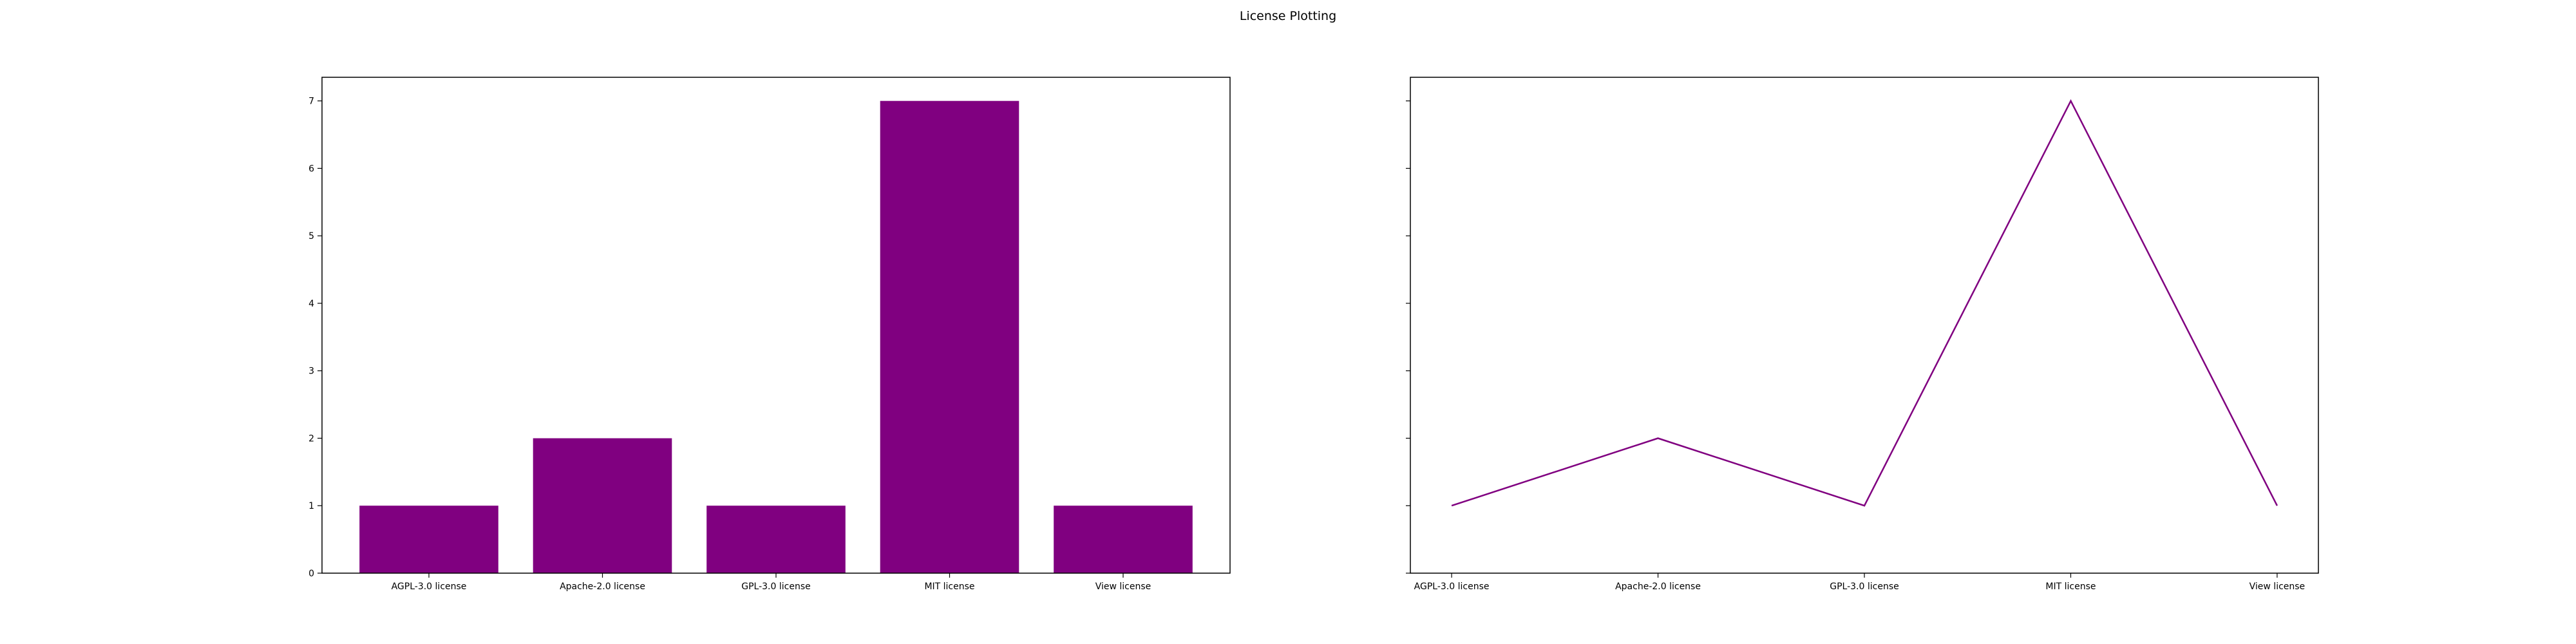 This screenshot has height=644, width=2576. What do you see at coordinates (776, 539) in the screenshot?
I see `bar-gpl-3-0-license` at bounding box center [776, 539].